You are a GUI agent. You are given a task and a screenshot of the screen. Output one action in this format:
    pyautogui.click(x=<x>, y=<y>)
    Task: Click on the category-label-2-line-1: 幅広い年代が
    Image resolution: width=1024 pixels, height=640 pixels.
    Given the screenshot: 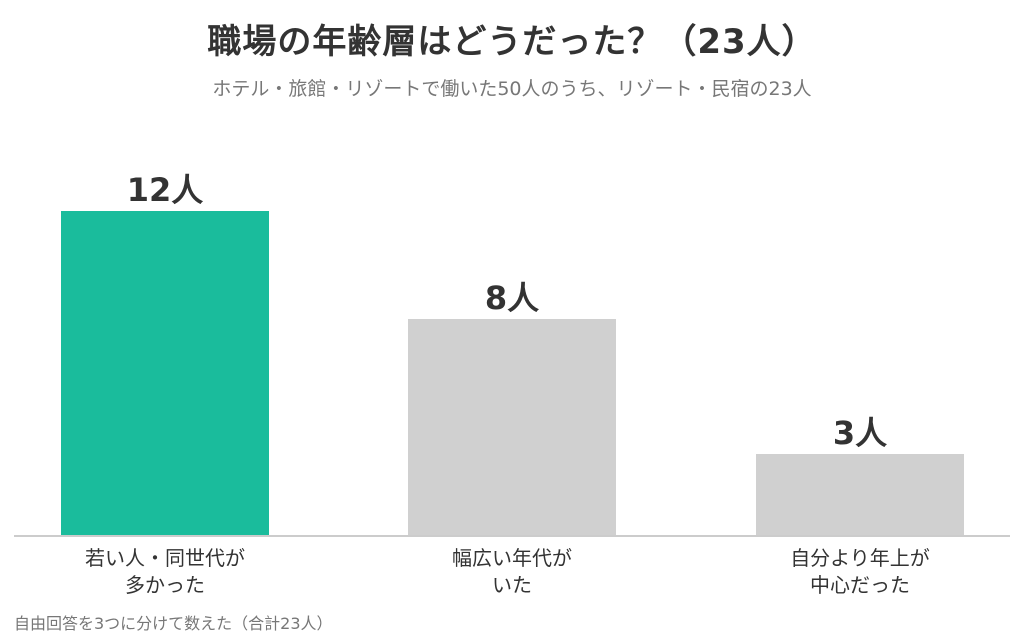 What is the action you would take?
    pyautogui.click(x=512, y=558)
    